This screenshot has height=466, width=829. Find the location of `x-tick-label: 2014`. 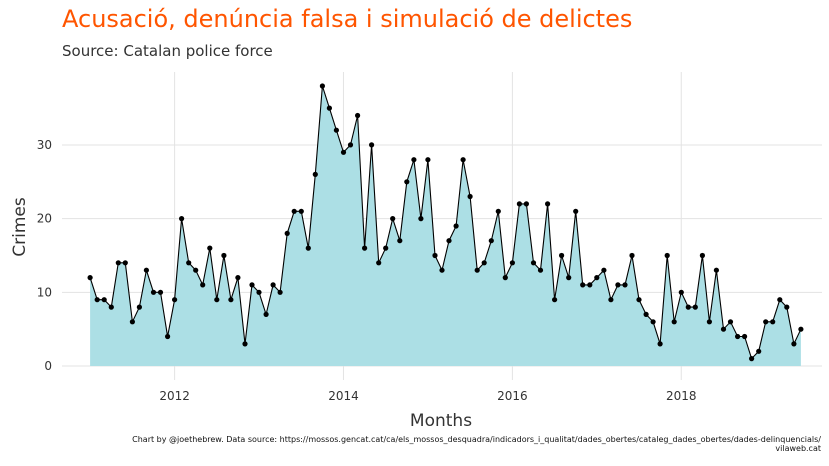

x-tick-label: 2014 is located at coordinates (343, 396).